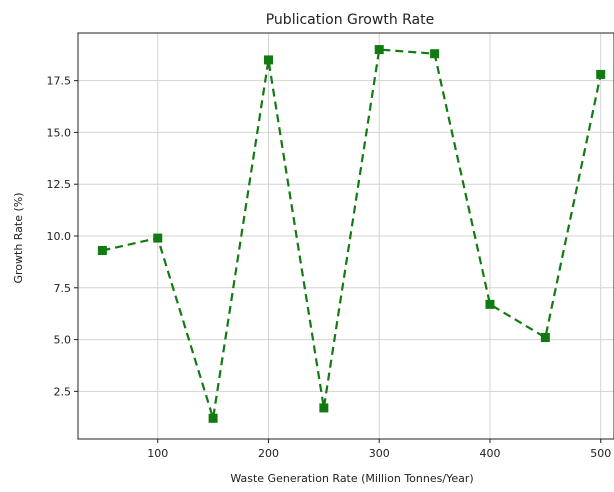  What do you see at coordinates (18, 237) in the screenshot?
I see `y-axis-label: Growth Rate (%)` at bounding box center [18, 237].